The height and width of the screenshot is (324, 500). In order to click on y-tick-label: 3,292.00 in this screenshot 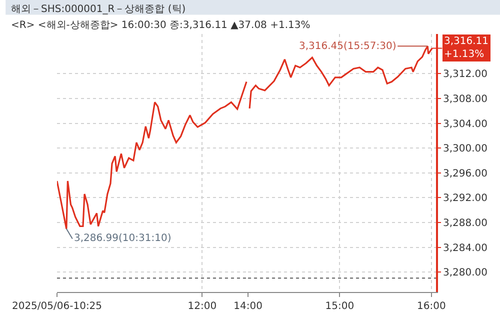, I will do `click(465, 198)`.